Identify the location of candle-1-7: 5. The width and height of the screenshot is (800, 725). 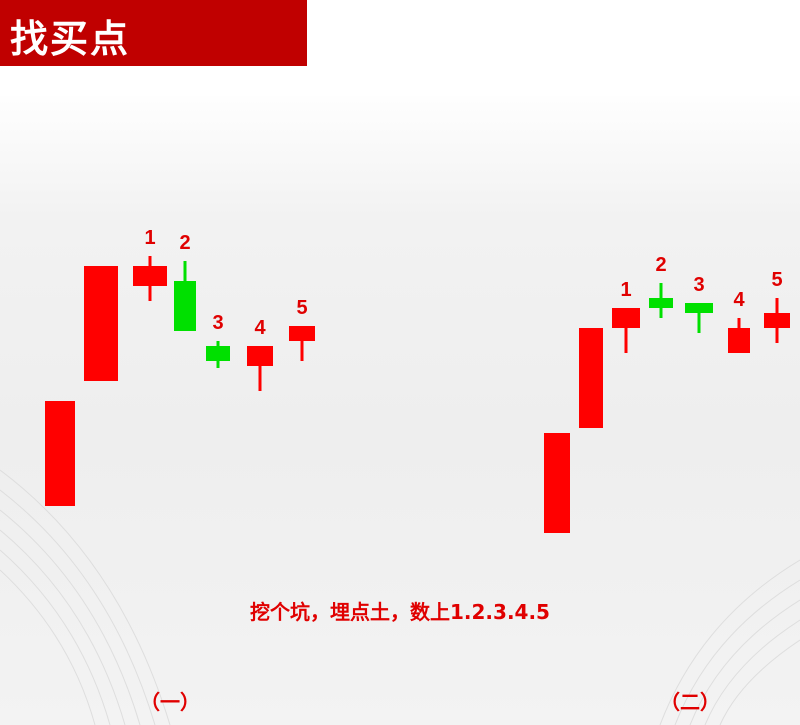
(302, 329).